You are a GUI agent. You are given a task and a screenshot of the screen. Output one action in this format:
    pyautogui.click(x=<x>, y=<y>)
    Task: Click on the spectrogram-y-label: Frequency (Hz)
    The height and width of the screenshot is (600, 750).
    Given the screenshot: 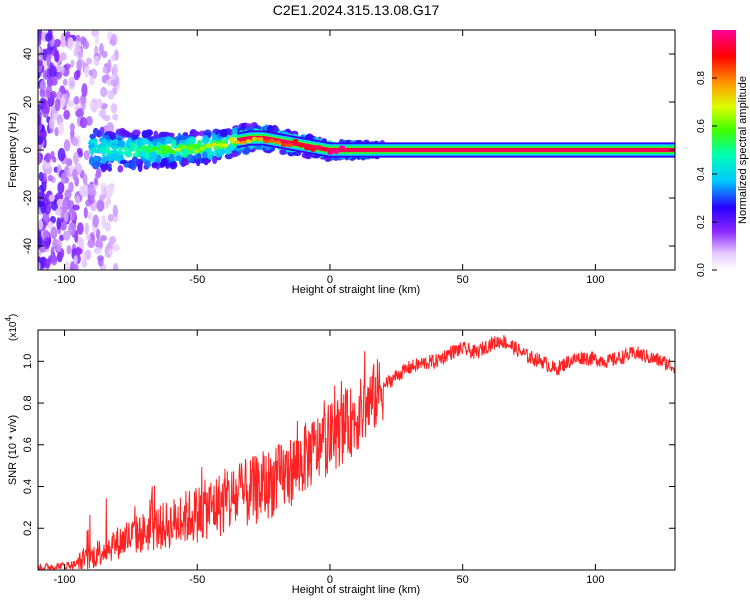 What is the action you would take?
    pyautogui.click(x=13, y=150)
    